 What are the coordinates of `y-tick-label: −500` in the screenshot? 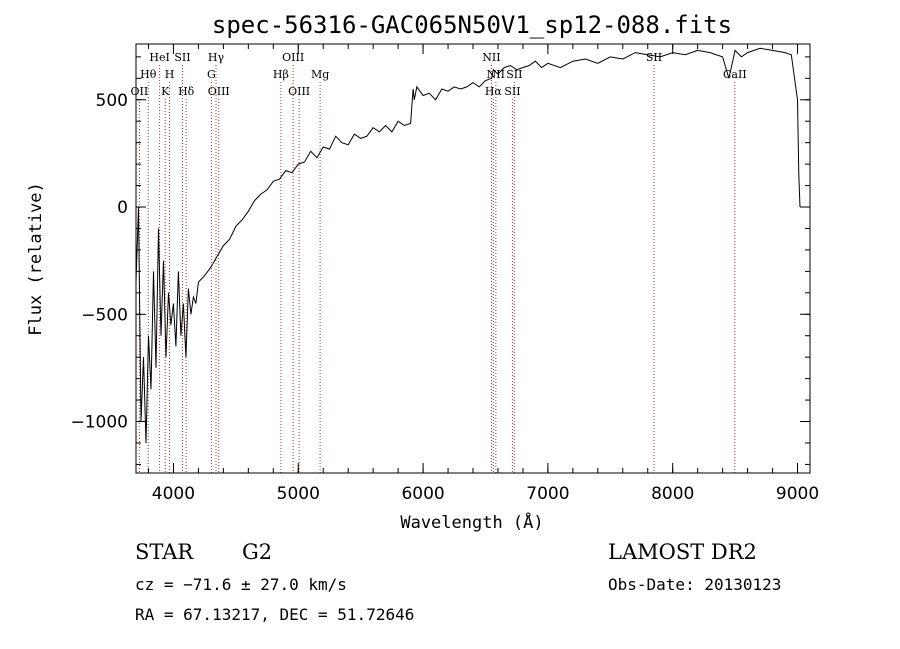 It's located at (104, 315).